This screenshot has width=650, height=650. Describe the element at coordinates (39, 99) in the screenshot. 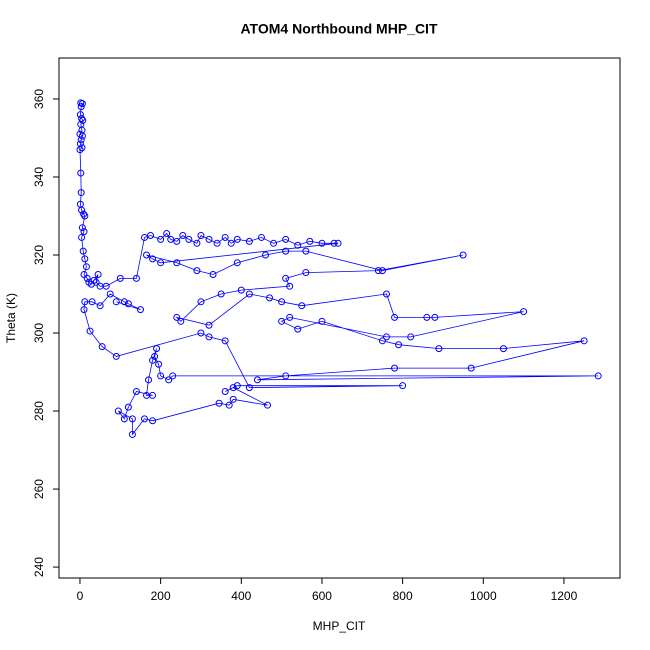

I see `y-tick-label: 360` at that location.